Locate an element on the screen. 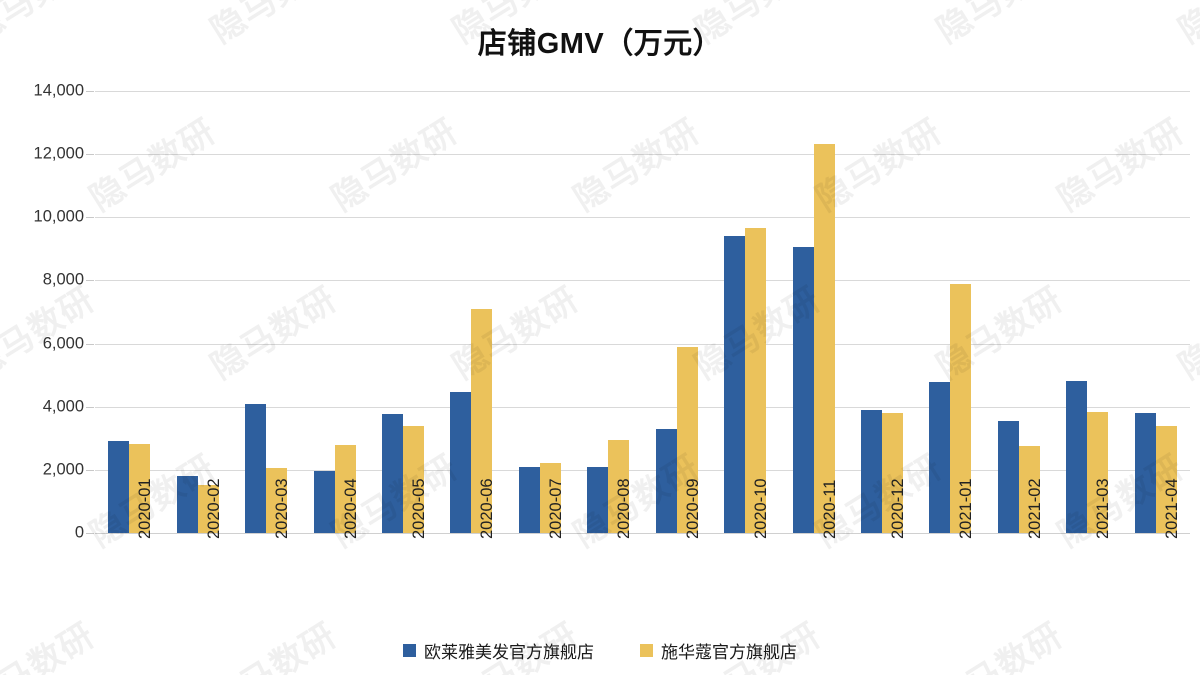 The image size is (1200, 675). x-axis-tick-label: 2020-12 is located at coordinates (898, 508).